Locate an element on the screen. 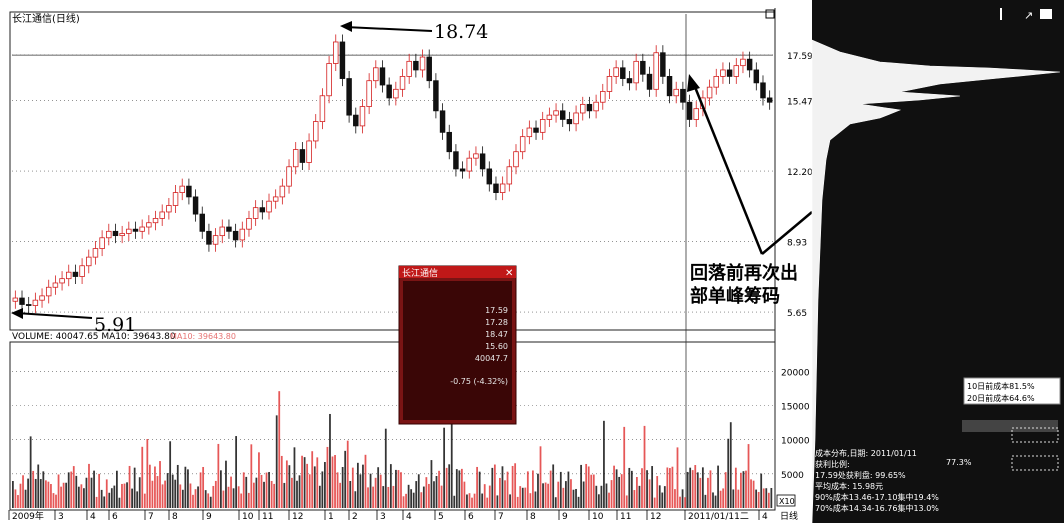 The image size is (1064, 523). date-axis-label: 3 is located at coordinates (61, 517).